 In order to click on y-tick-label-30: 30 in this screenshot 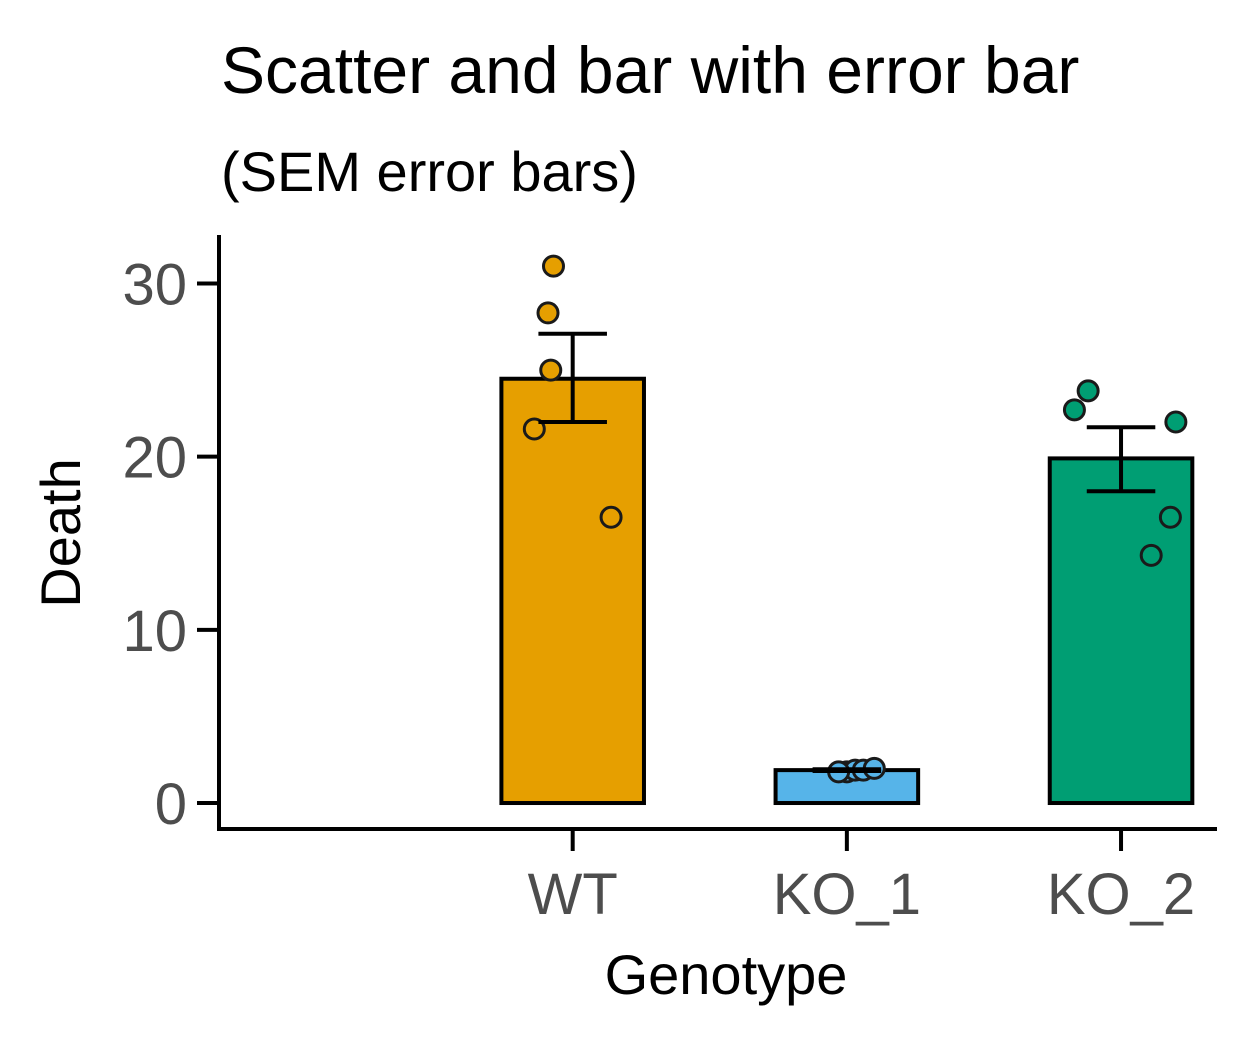, I will do `click(154, 284)`.